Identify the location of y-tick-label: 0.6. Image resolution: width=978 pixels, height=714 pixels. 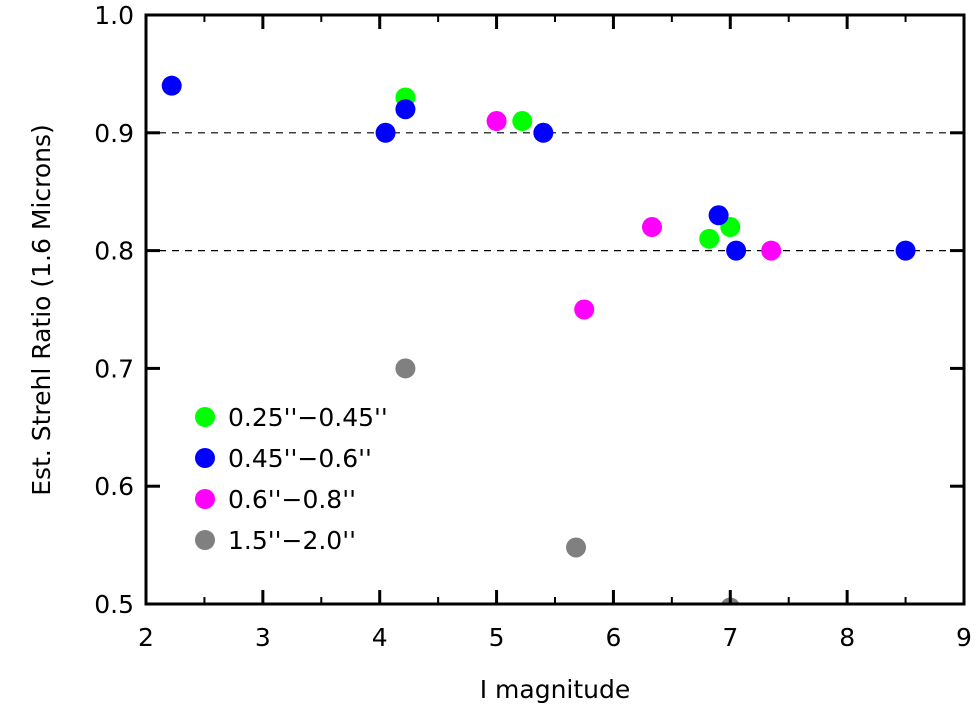
(114, 486).